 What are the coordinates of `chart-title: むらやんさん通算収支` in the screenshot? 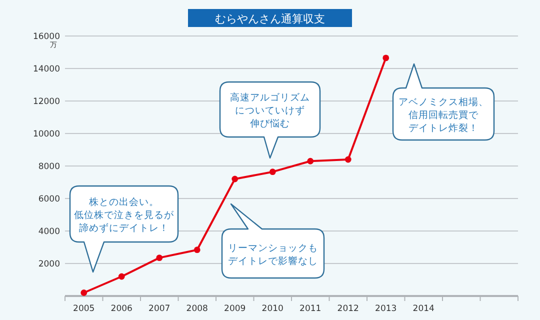 It's located at (270, 19).